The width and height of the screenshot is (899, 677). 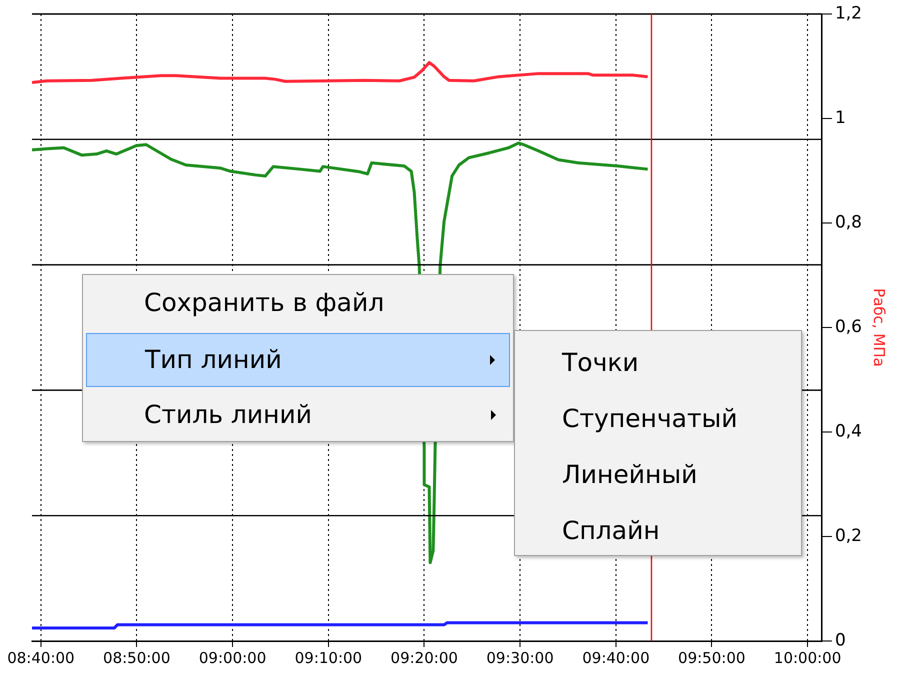 I want to click on y-axis-title: Рабс, МПа, so click(x=879, y=327).